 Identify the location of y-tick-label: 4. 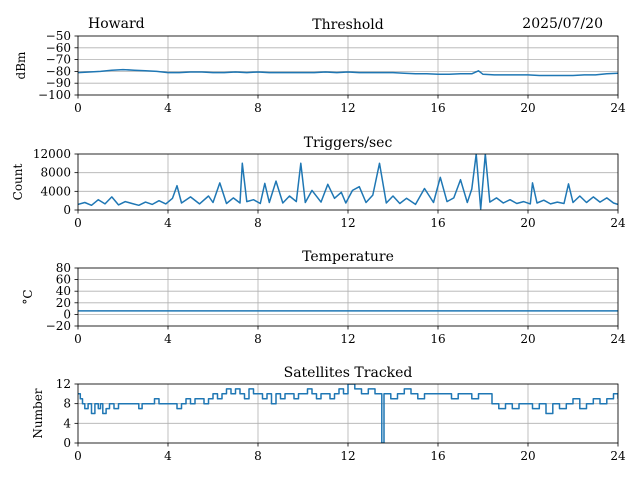
(67, 423).